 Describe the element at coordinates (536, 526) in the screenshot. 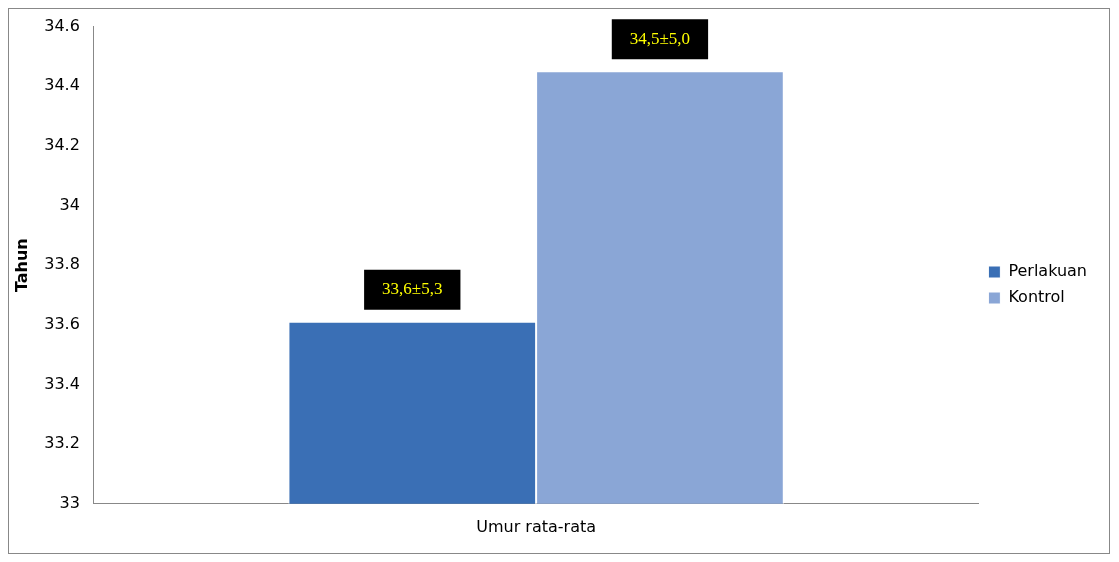

I see `x-tick-label: Umur rata-rata` at that location.